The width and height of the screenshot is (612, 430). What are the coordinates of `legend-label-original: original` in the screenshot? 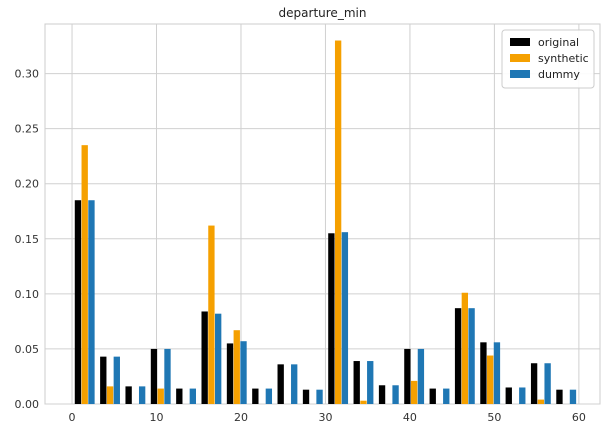 It's located at (558, 42).